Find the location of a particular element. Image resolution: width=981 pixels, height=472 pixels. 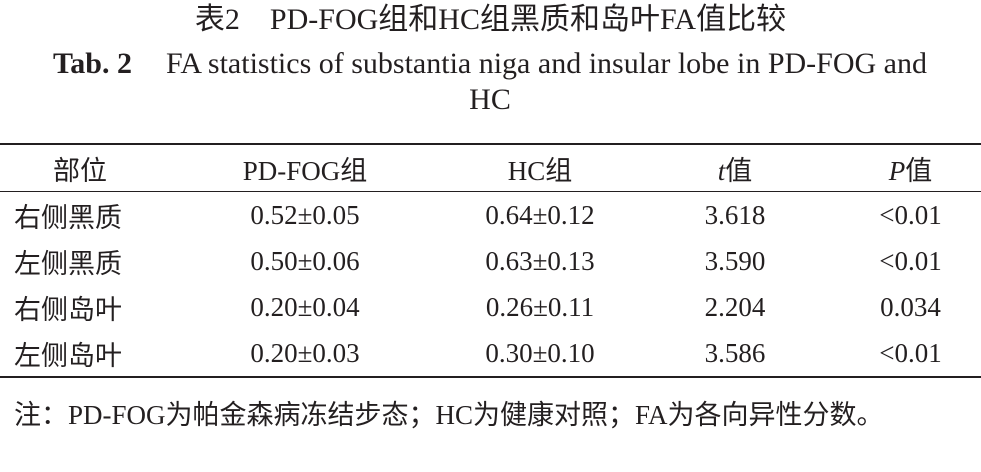

header-row: 部位 PD-FOG组 HC组 t值 P值 is located at coordinates (490, 168).